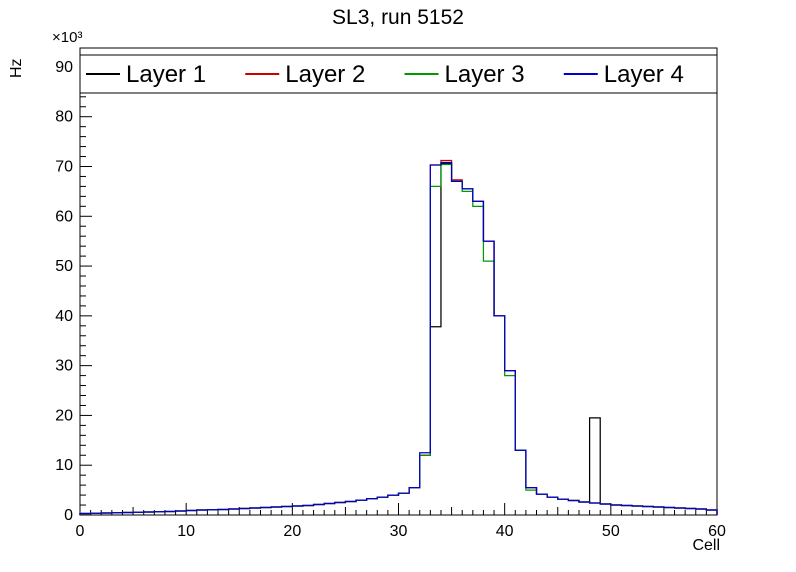 Image resolution: width=796 pixels, height=572 pixels. I want to click on y-tick-label: 50, so click(64, 266).